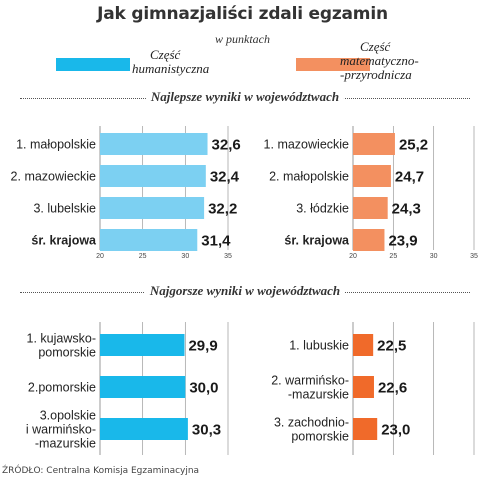 The image size is (485, 480). What do you see at coordinates (310, 388) in the screenshot?
I see `category-label: 2. warmińsko--mazurskie` at bounding box center [310, 388].